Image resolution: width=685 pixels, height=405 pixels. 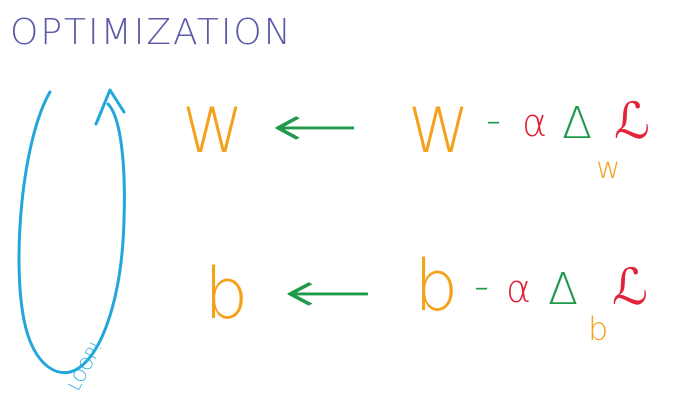 What do you see at coordinates (493, 119) in the screenshot?
I see `eq1-minus: -` at bounding box center [493, 119].